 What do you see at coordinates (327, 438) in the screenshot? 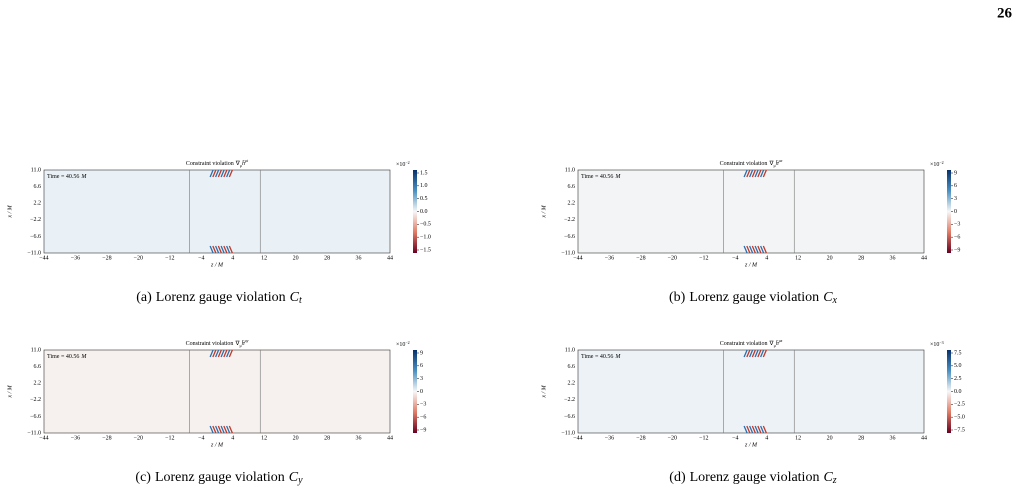
I see `x-tick-label: 28` at bounding box center [327, 438].